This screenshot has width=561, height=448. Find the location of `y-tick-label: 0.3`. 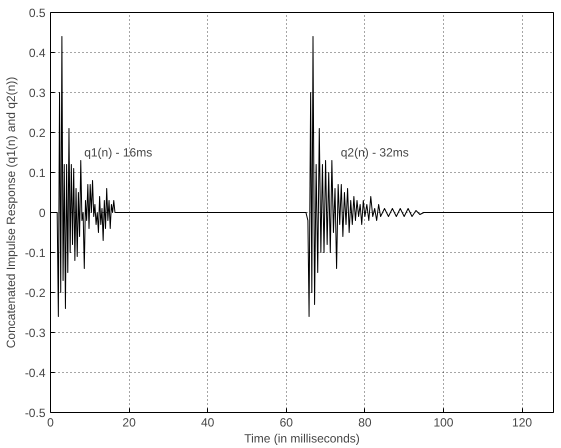

y-tick-label: 0.3 is located at coordinates (37, 93).